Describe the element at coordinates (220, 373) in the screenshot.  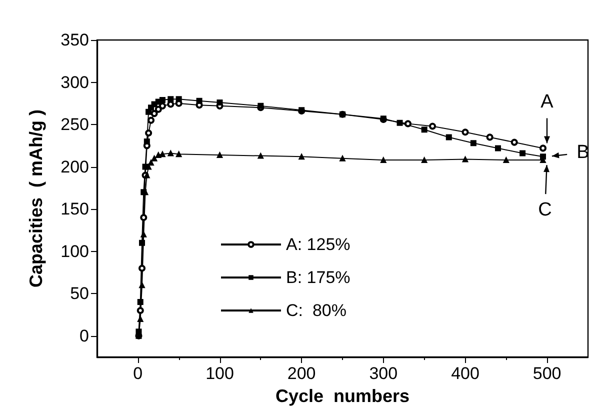
I see `x-tick-label: 100` at that location.